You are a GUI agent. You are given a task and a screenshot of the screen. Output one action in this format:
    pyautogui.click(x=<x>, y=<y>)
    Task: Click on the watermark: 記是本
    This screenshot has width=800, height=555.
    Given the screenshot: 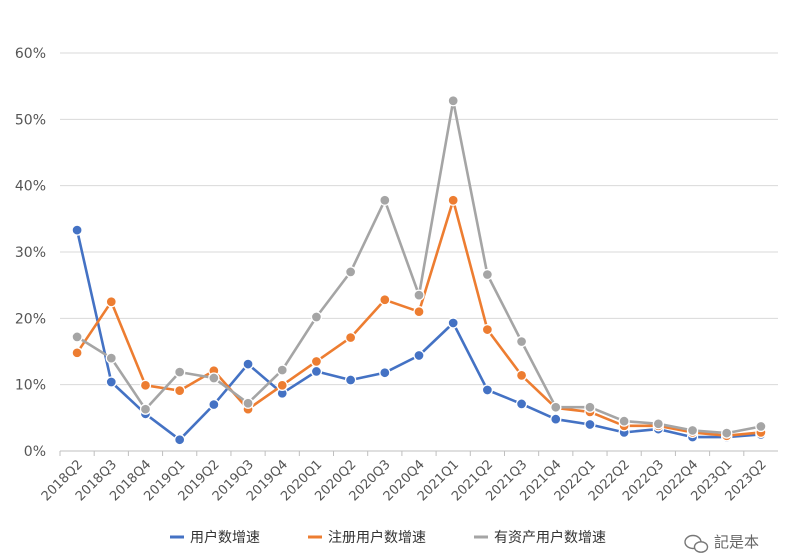 What is the action you would take?
    pyautogui.click(x=721, y=543)
    